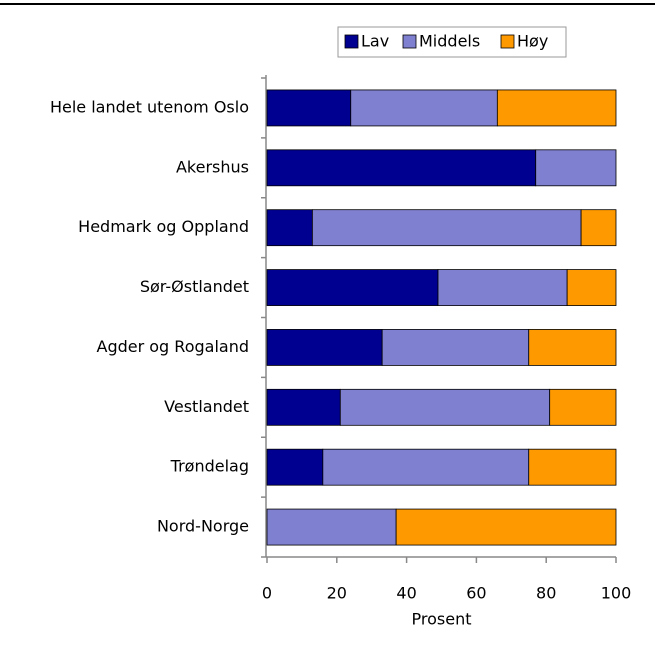 This screenshot has height=652, width=655. Describe the element at coordinates (149, 106) in the screenshot. I see `y-tick-label: Hele landet utenom Oslo` at that location.